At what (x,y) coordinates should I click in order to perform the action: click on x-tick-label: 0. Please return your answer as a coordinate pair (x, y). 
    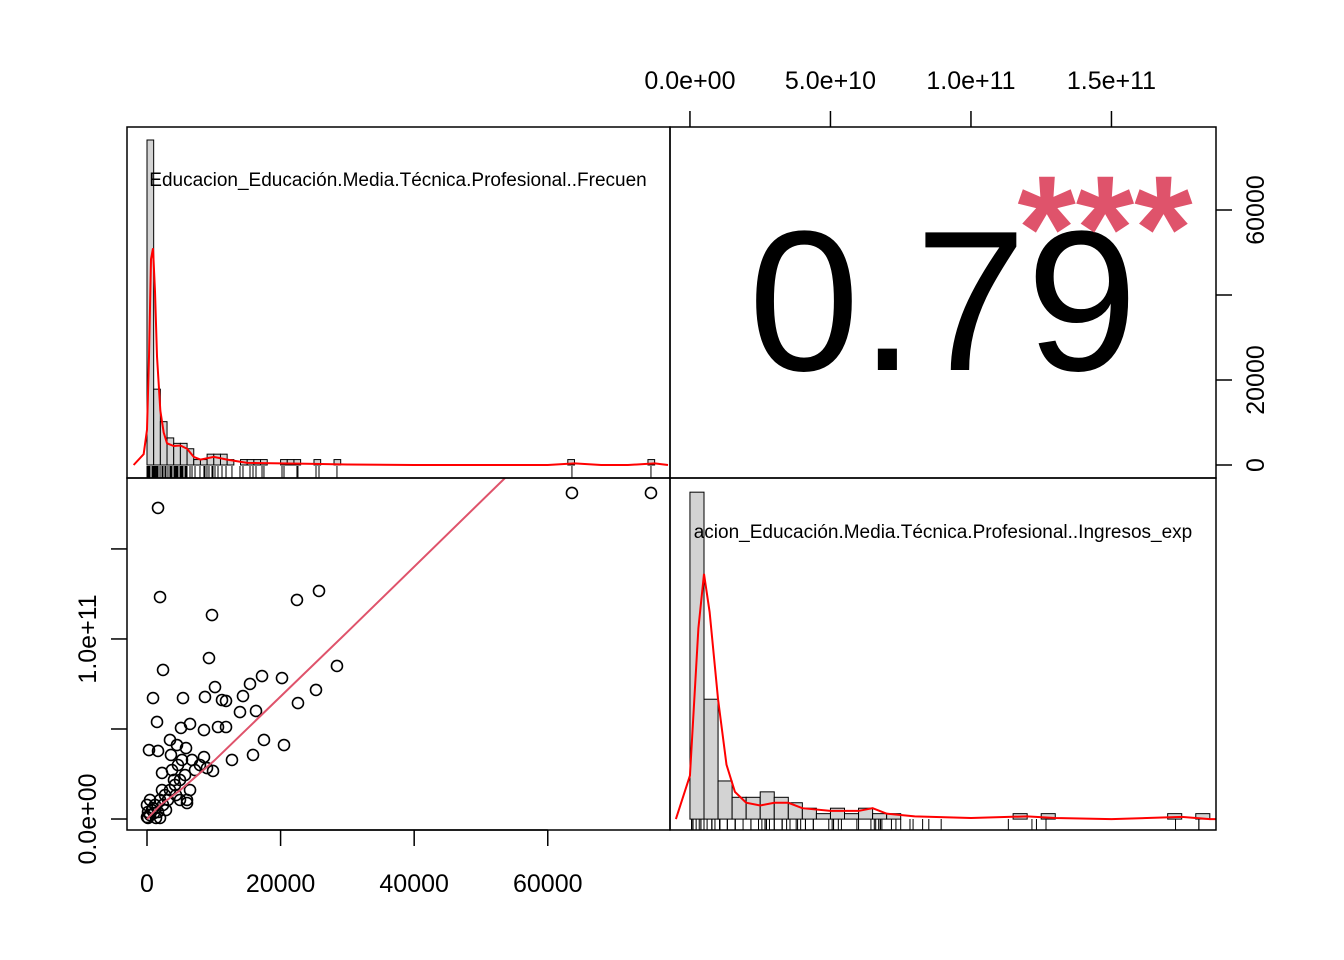
    Looking at the image, I should click on (147, 884).